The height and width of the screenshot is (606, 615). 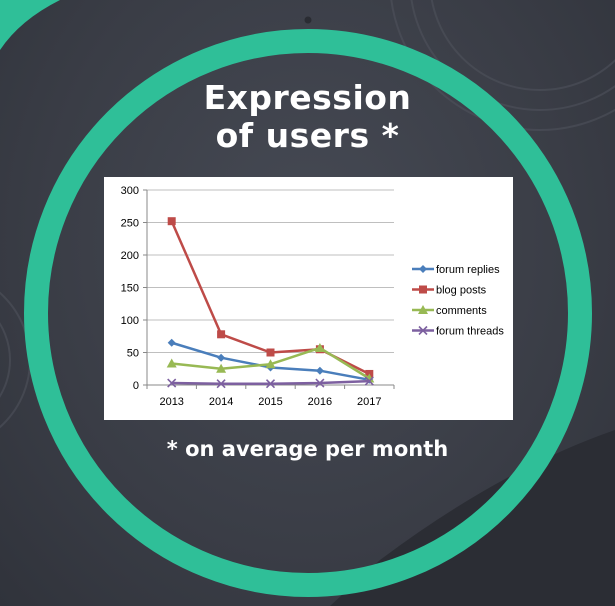 I want to click on point-forum-threads-2014, so click(x=221, y=384).